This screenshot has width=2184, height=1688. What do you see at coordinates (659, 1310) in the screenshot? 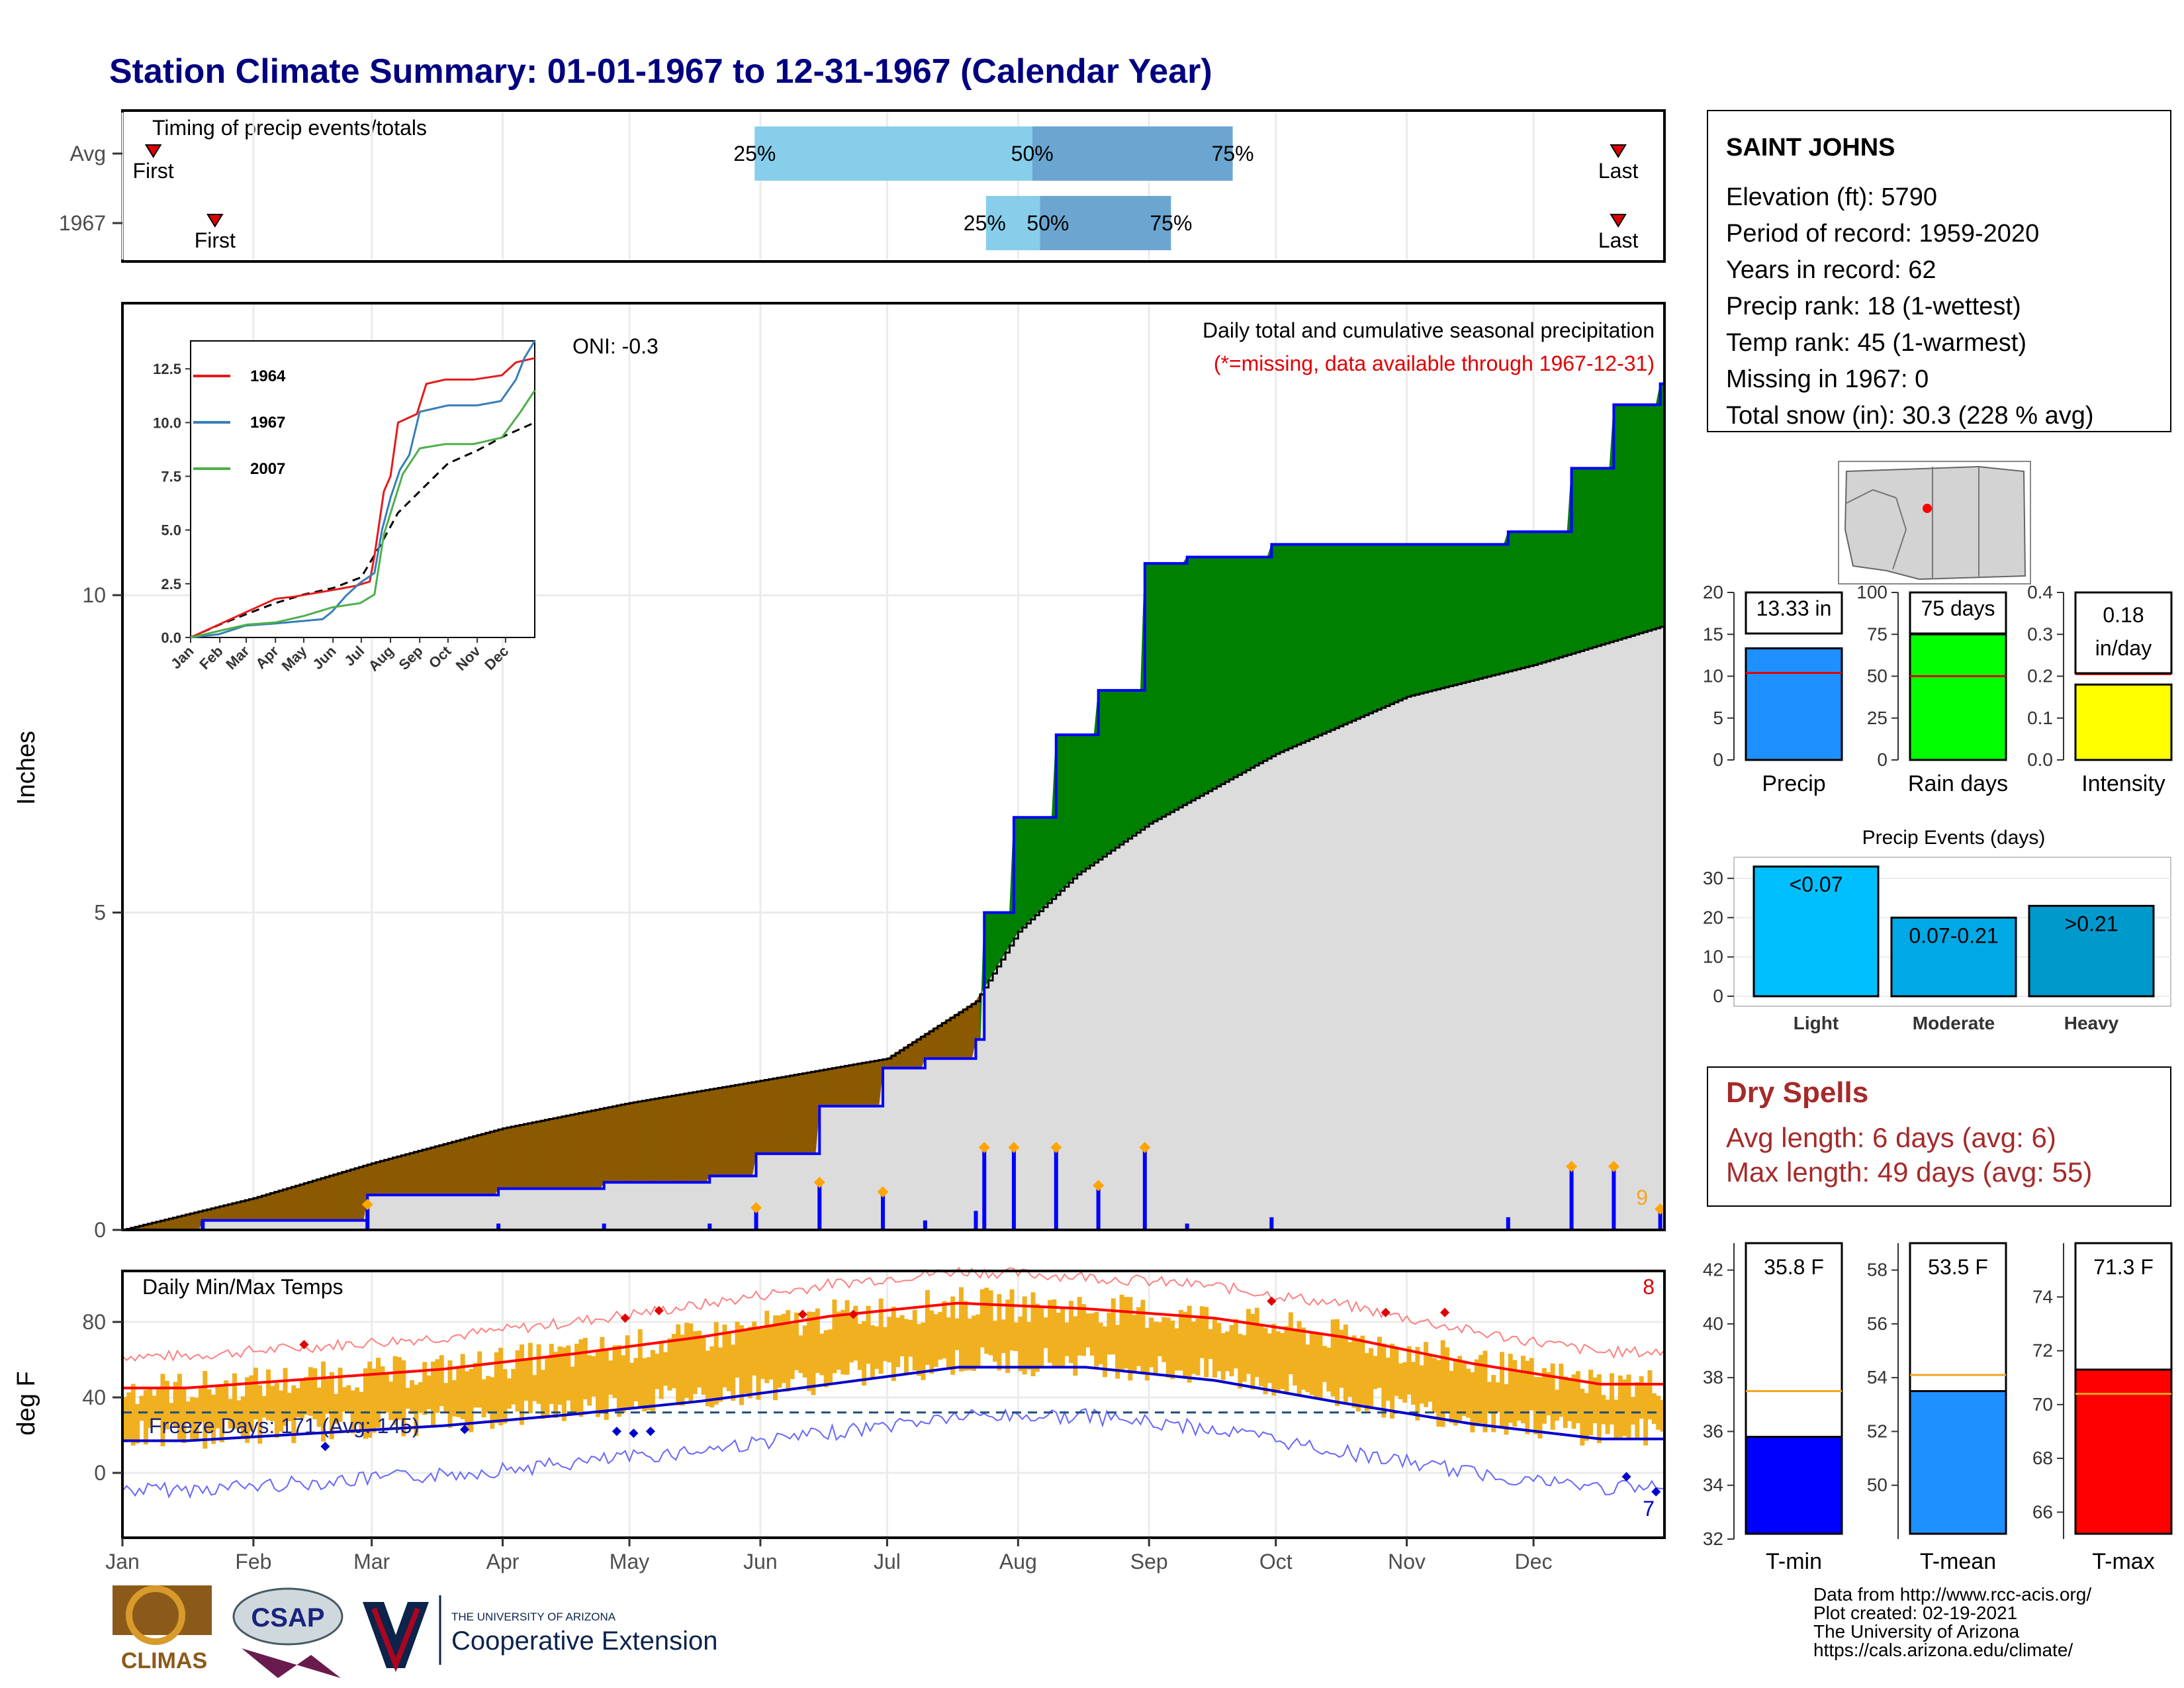
I see `record-high-marker` at bounding box center [659, 1310].